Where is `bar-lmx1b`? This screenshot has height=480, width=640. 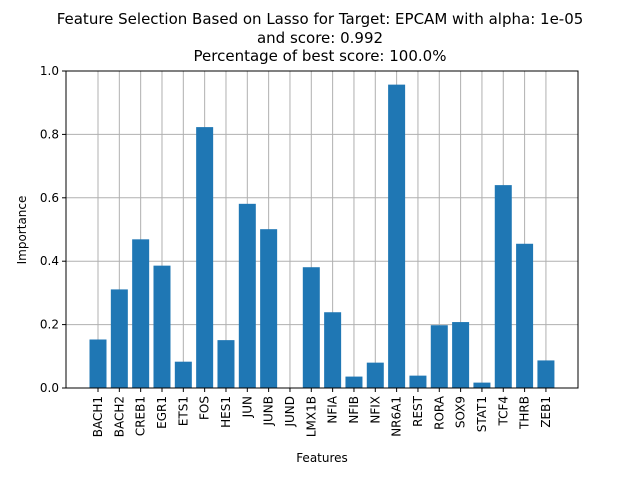
bar-lmx1b is located at coordinates (311, 327).